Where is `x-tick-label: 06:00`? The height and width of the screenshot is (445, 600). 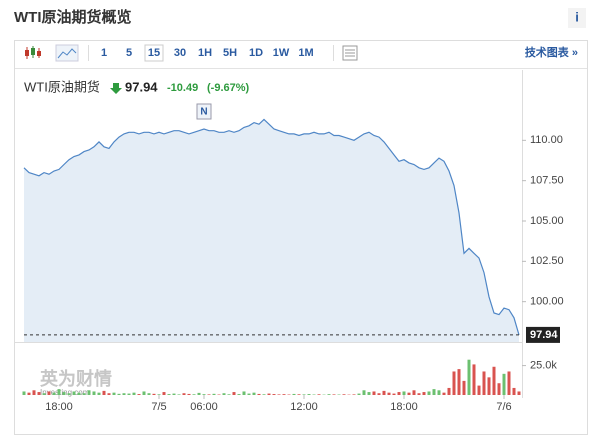 x-tick-label: 06:00 is located at coordinates (204, 407).